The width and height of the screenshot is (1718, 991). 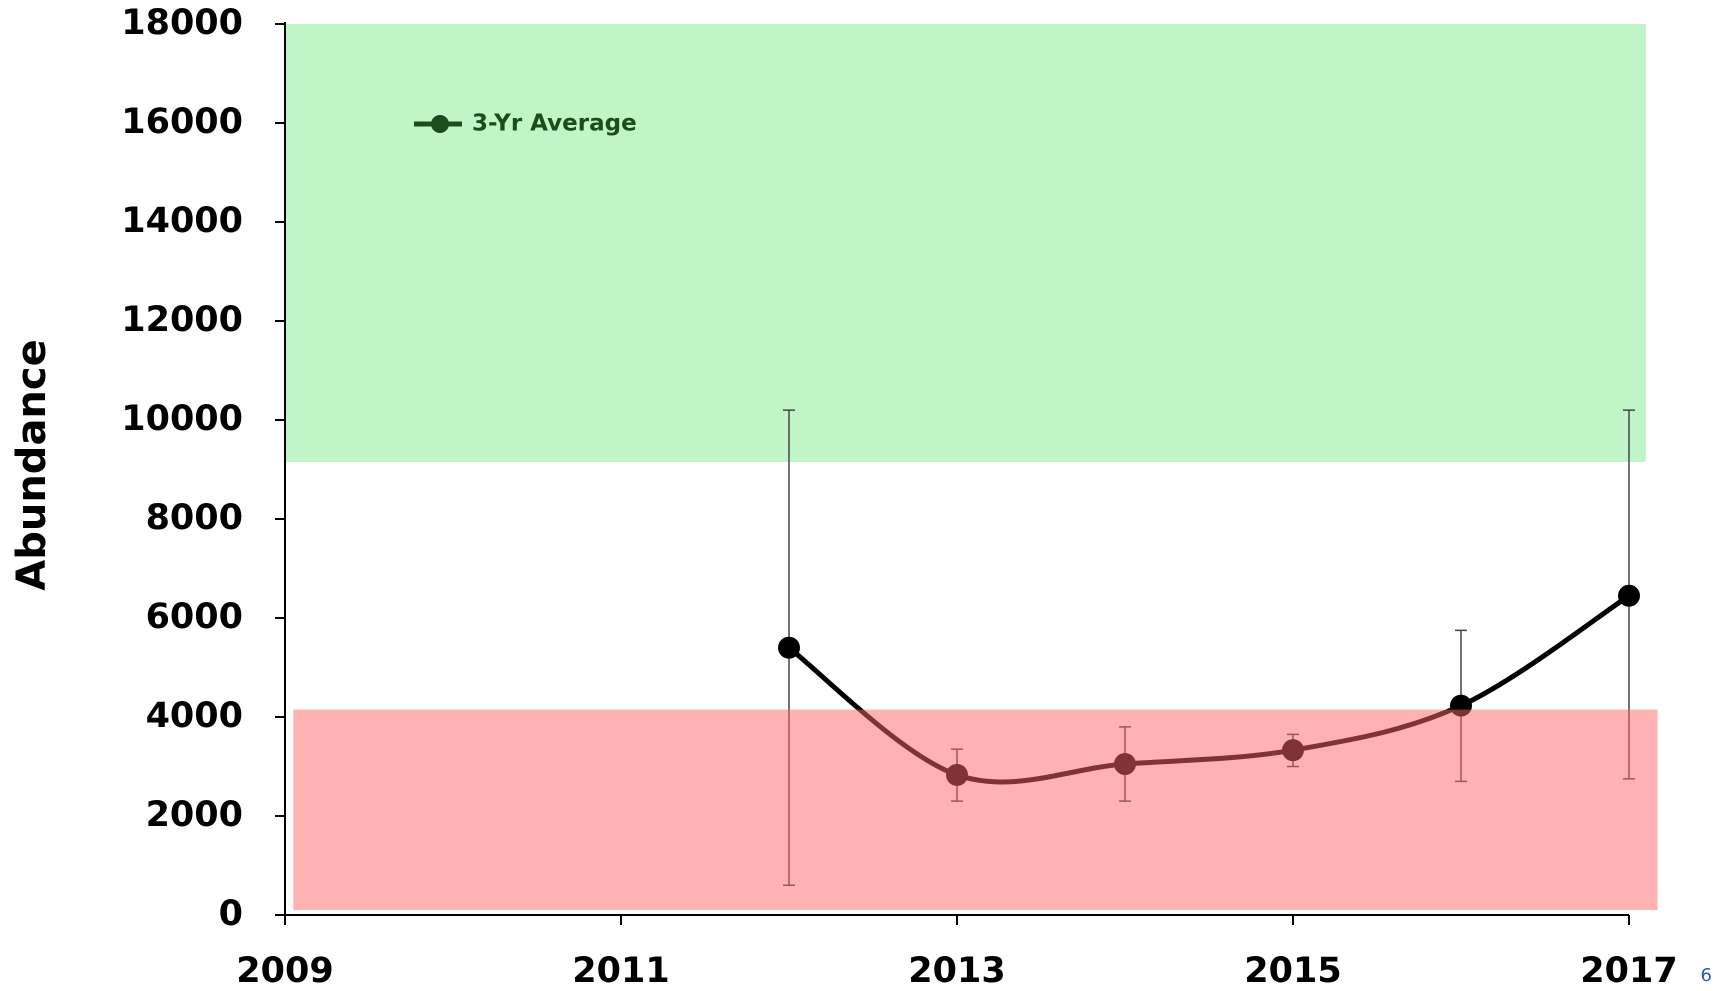 What do you see at coordinates (1292, 971) in the screenshot?
I see `x-tick-label: 2015` at bounding box center [1292, 971].